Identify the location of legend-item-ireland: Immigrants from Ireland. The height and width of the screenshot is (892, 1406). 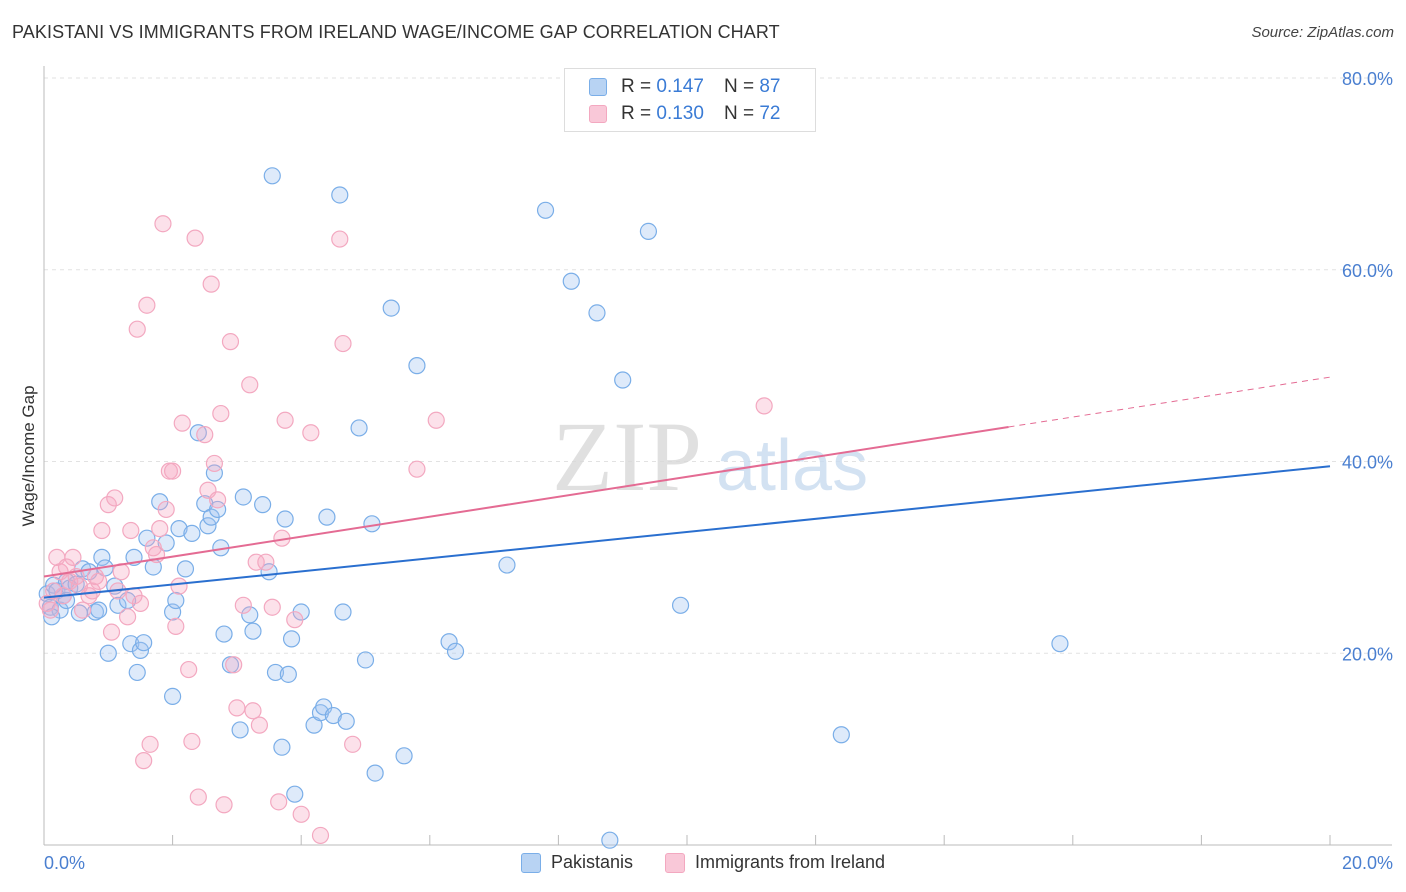
(775, 862).